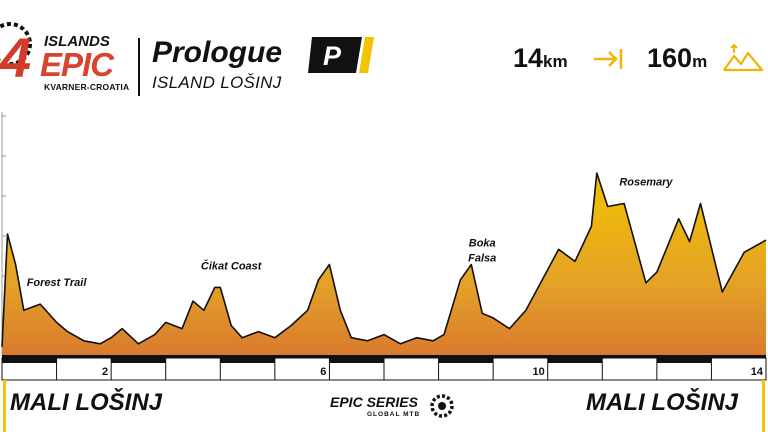 The height and width of the screenshot is (432, 768). What do you see at coordinates (743, 58) in the screenshot?
I see `mountains-icon` at bounding box center [743, 58].